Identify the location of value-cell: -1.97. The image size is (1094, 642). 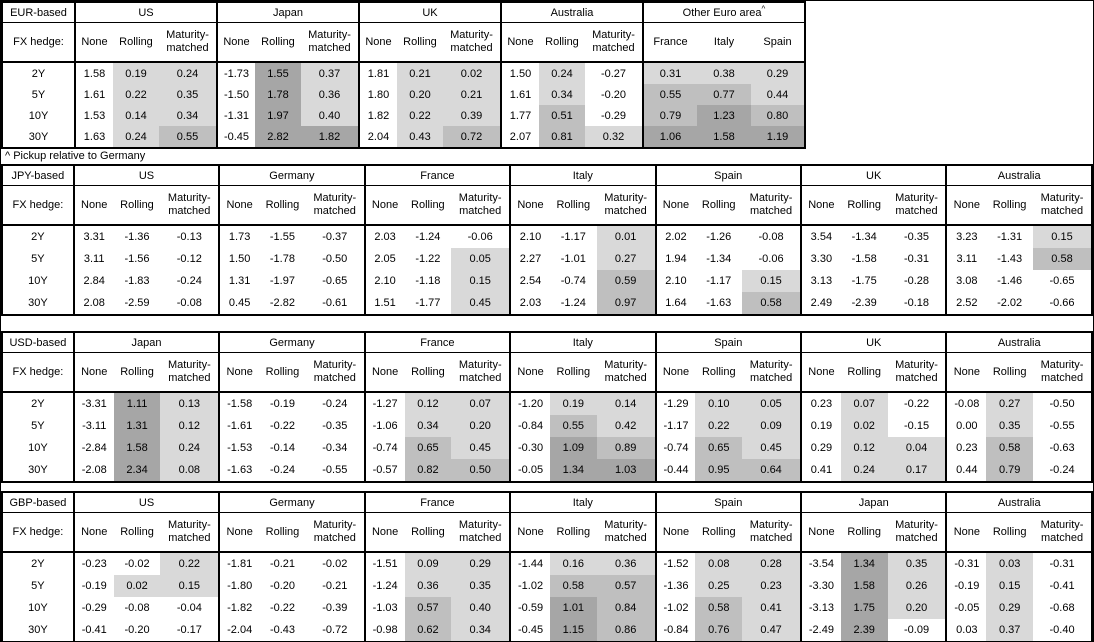
(282, 281).